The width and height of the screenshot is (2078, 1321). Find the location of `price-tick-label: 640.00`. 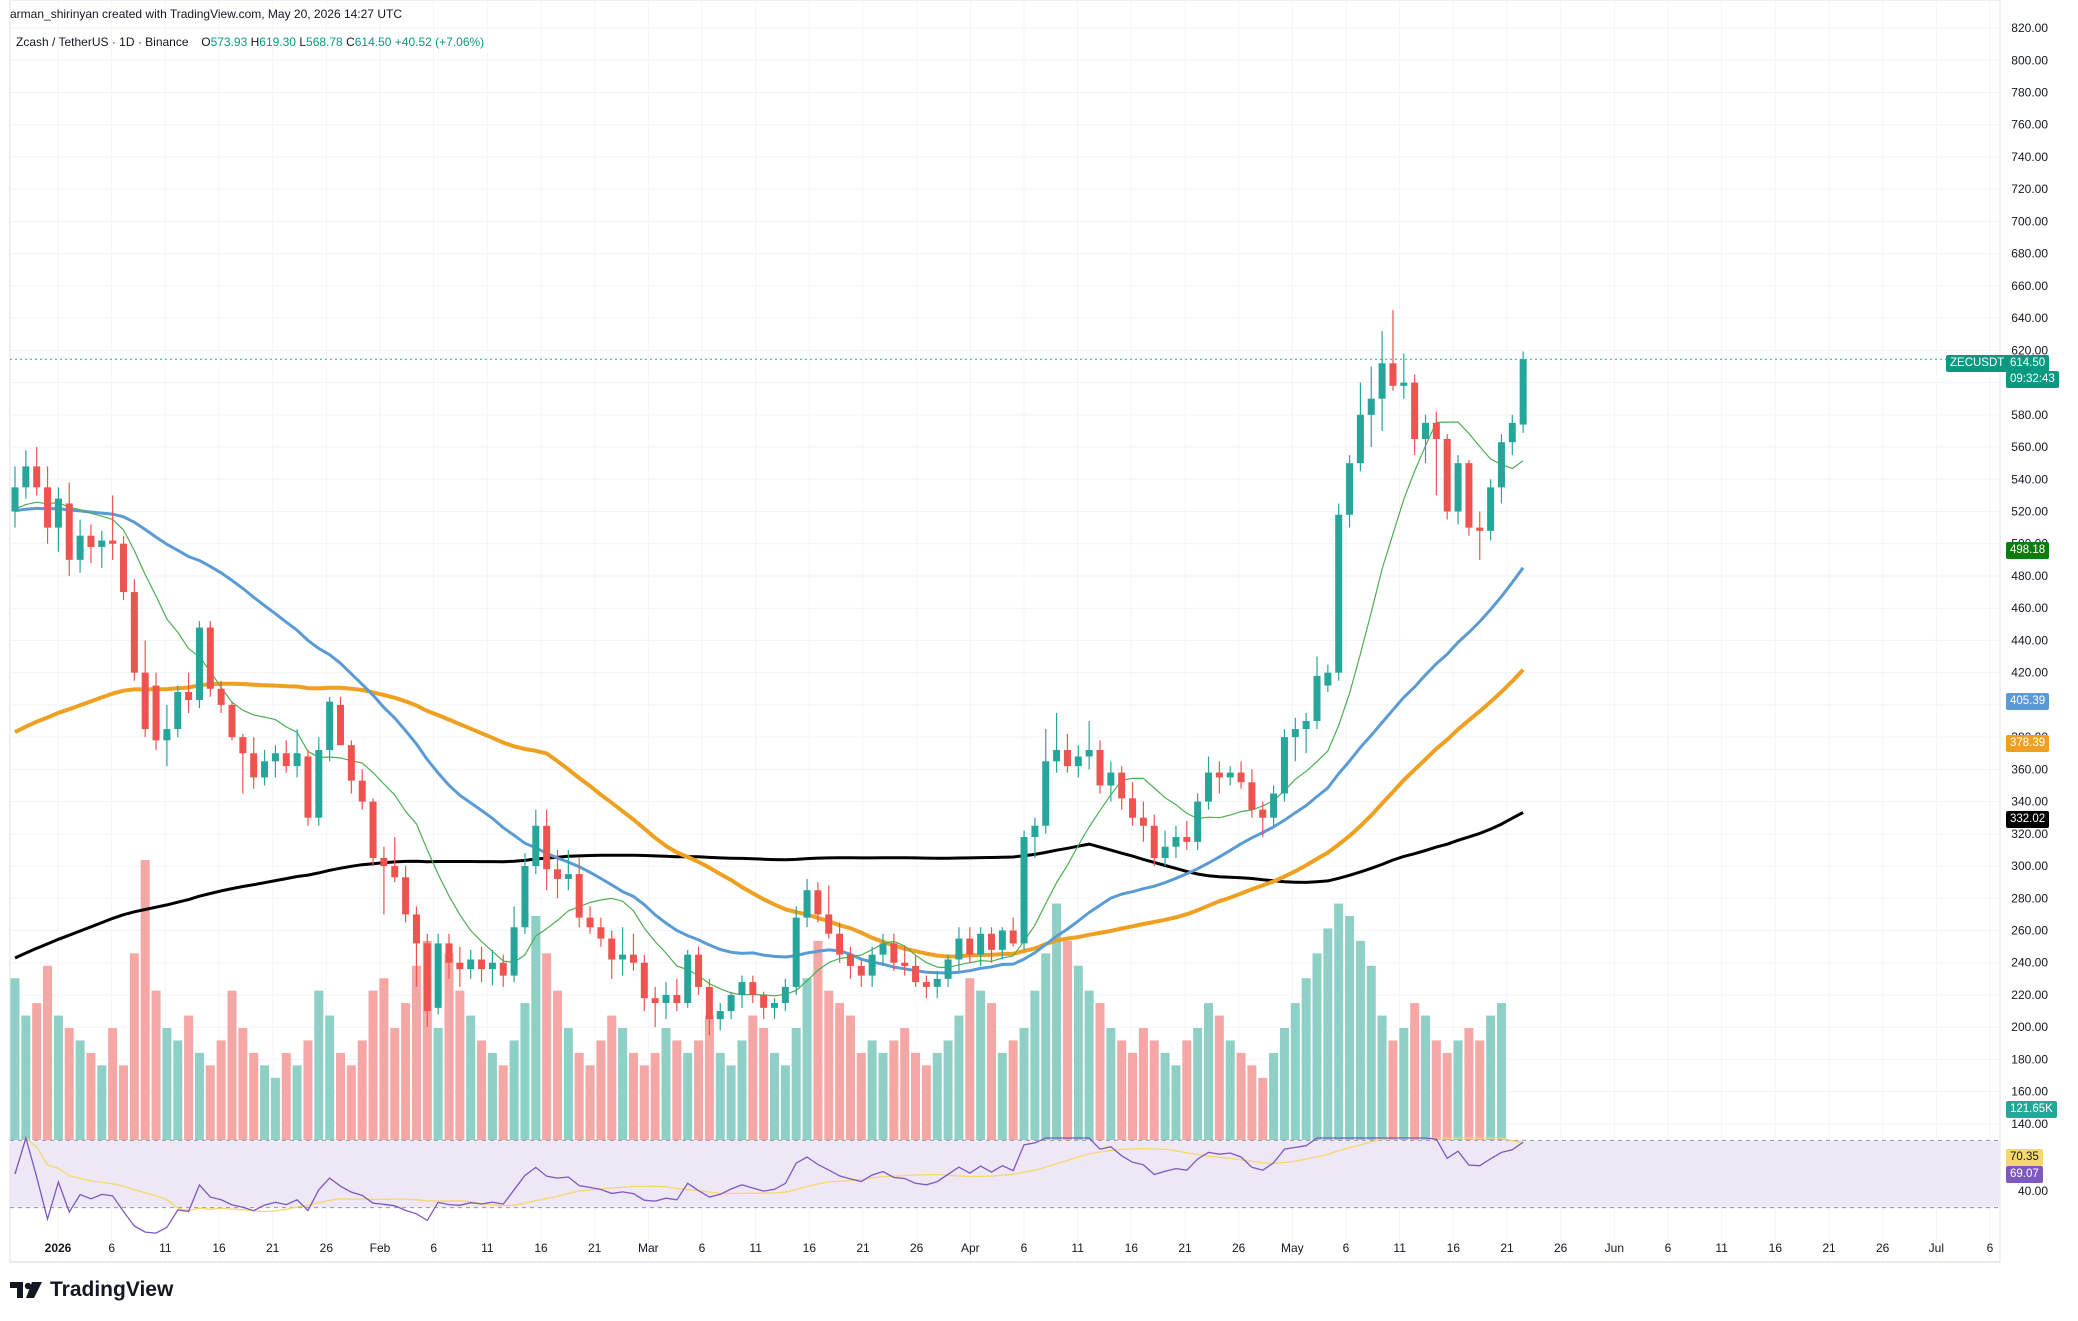

price-tick-label: 640.00 is located at coordinates (2029, 318).